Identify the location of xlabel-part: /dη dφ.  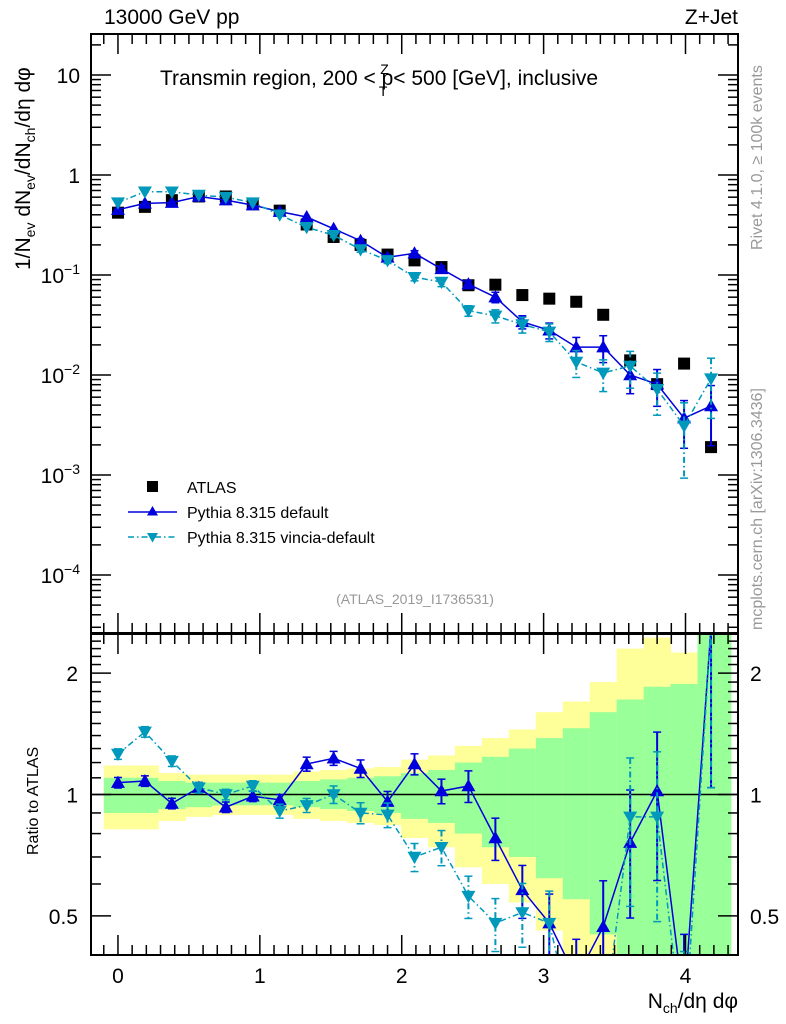
(708, 1001).